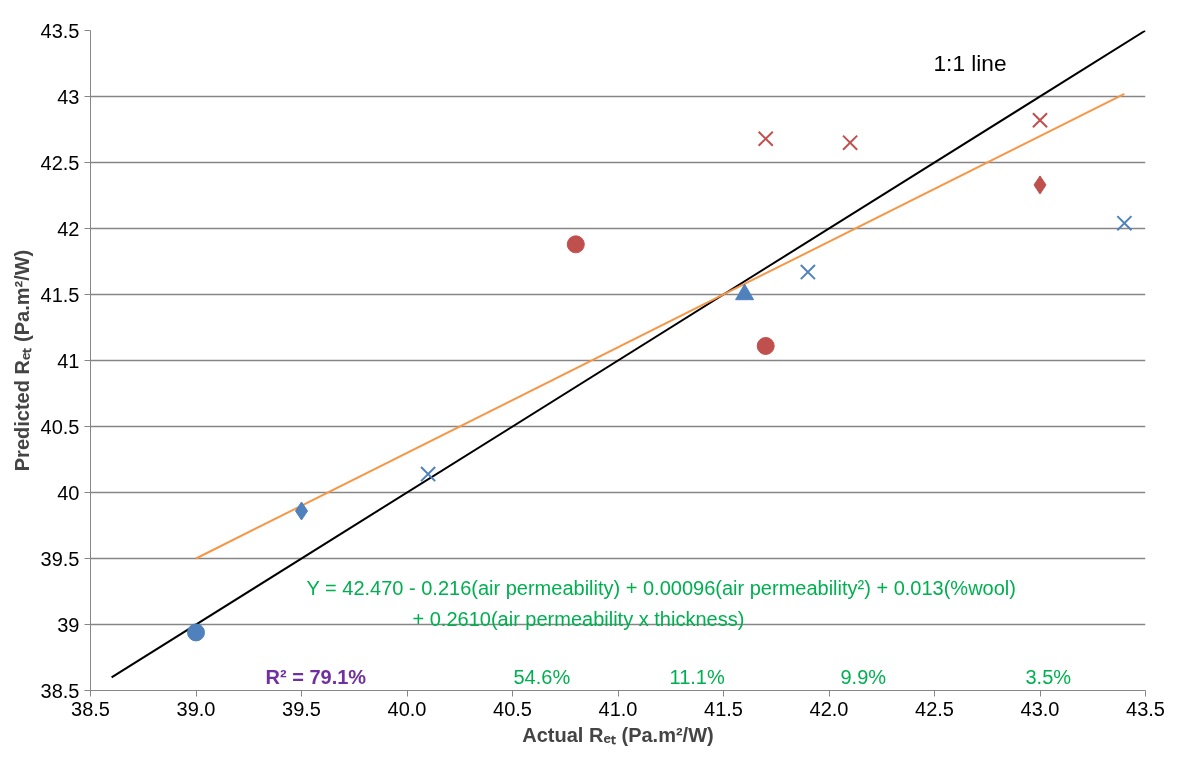  What do you see at coordinates (578, 618) in the screenshot?
I see `annotation: + 0.2610(air permeability x thickness)` at bounding box center [578, 618].